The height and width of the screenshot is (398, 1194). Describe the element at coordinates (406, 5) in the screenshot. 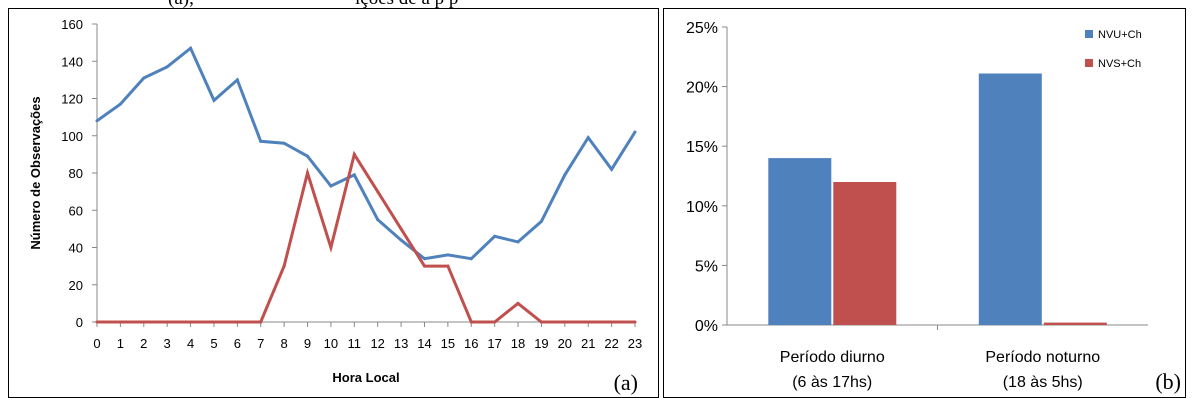

I see `caption-fragment-right: ições de a p p` at that location.